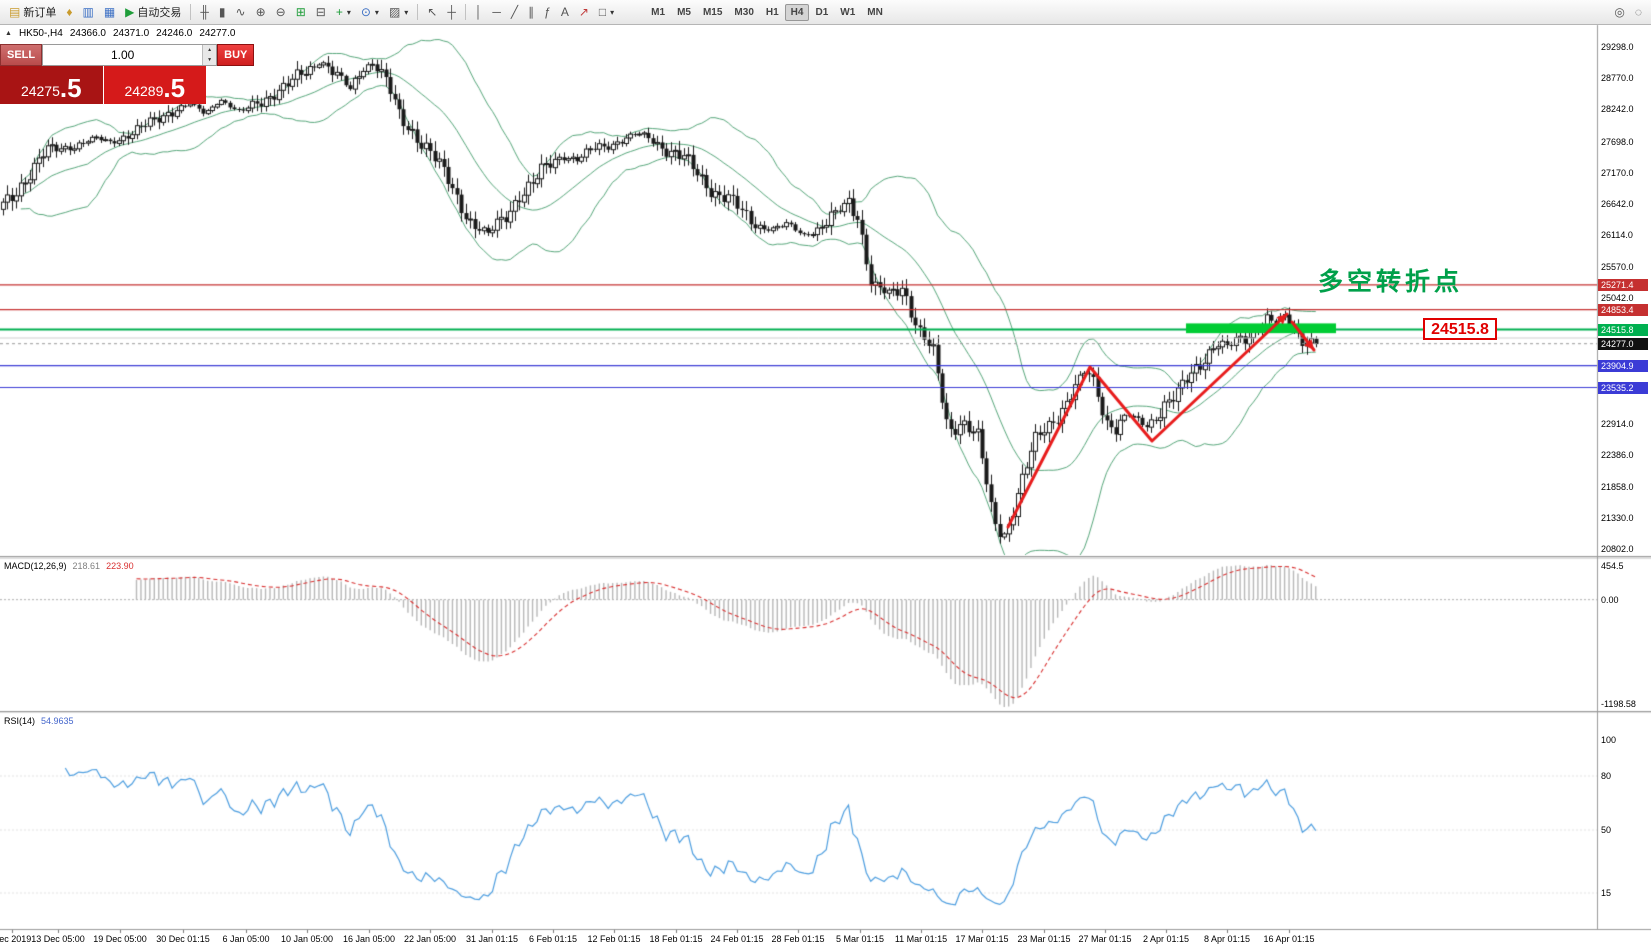 Image resolution: width=1651 pixels, height=950 pixels. I want to click on shapes-tool-button: □ ▾, so click(606, 12).